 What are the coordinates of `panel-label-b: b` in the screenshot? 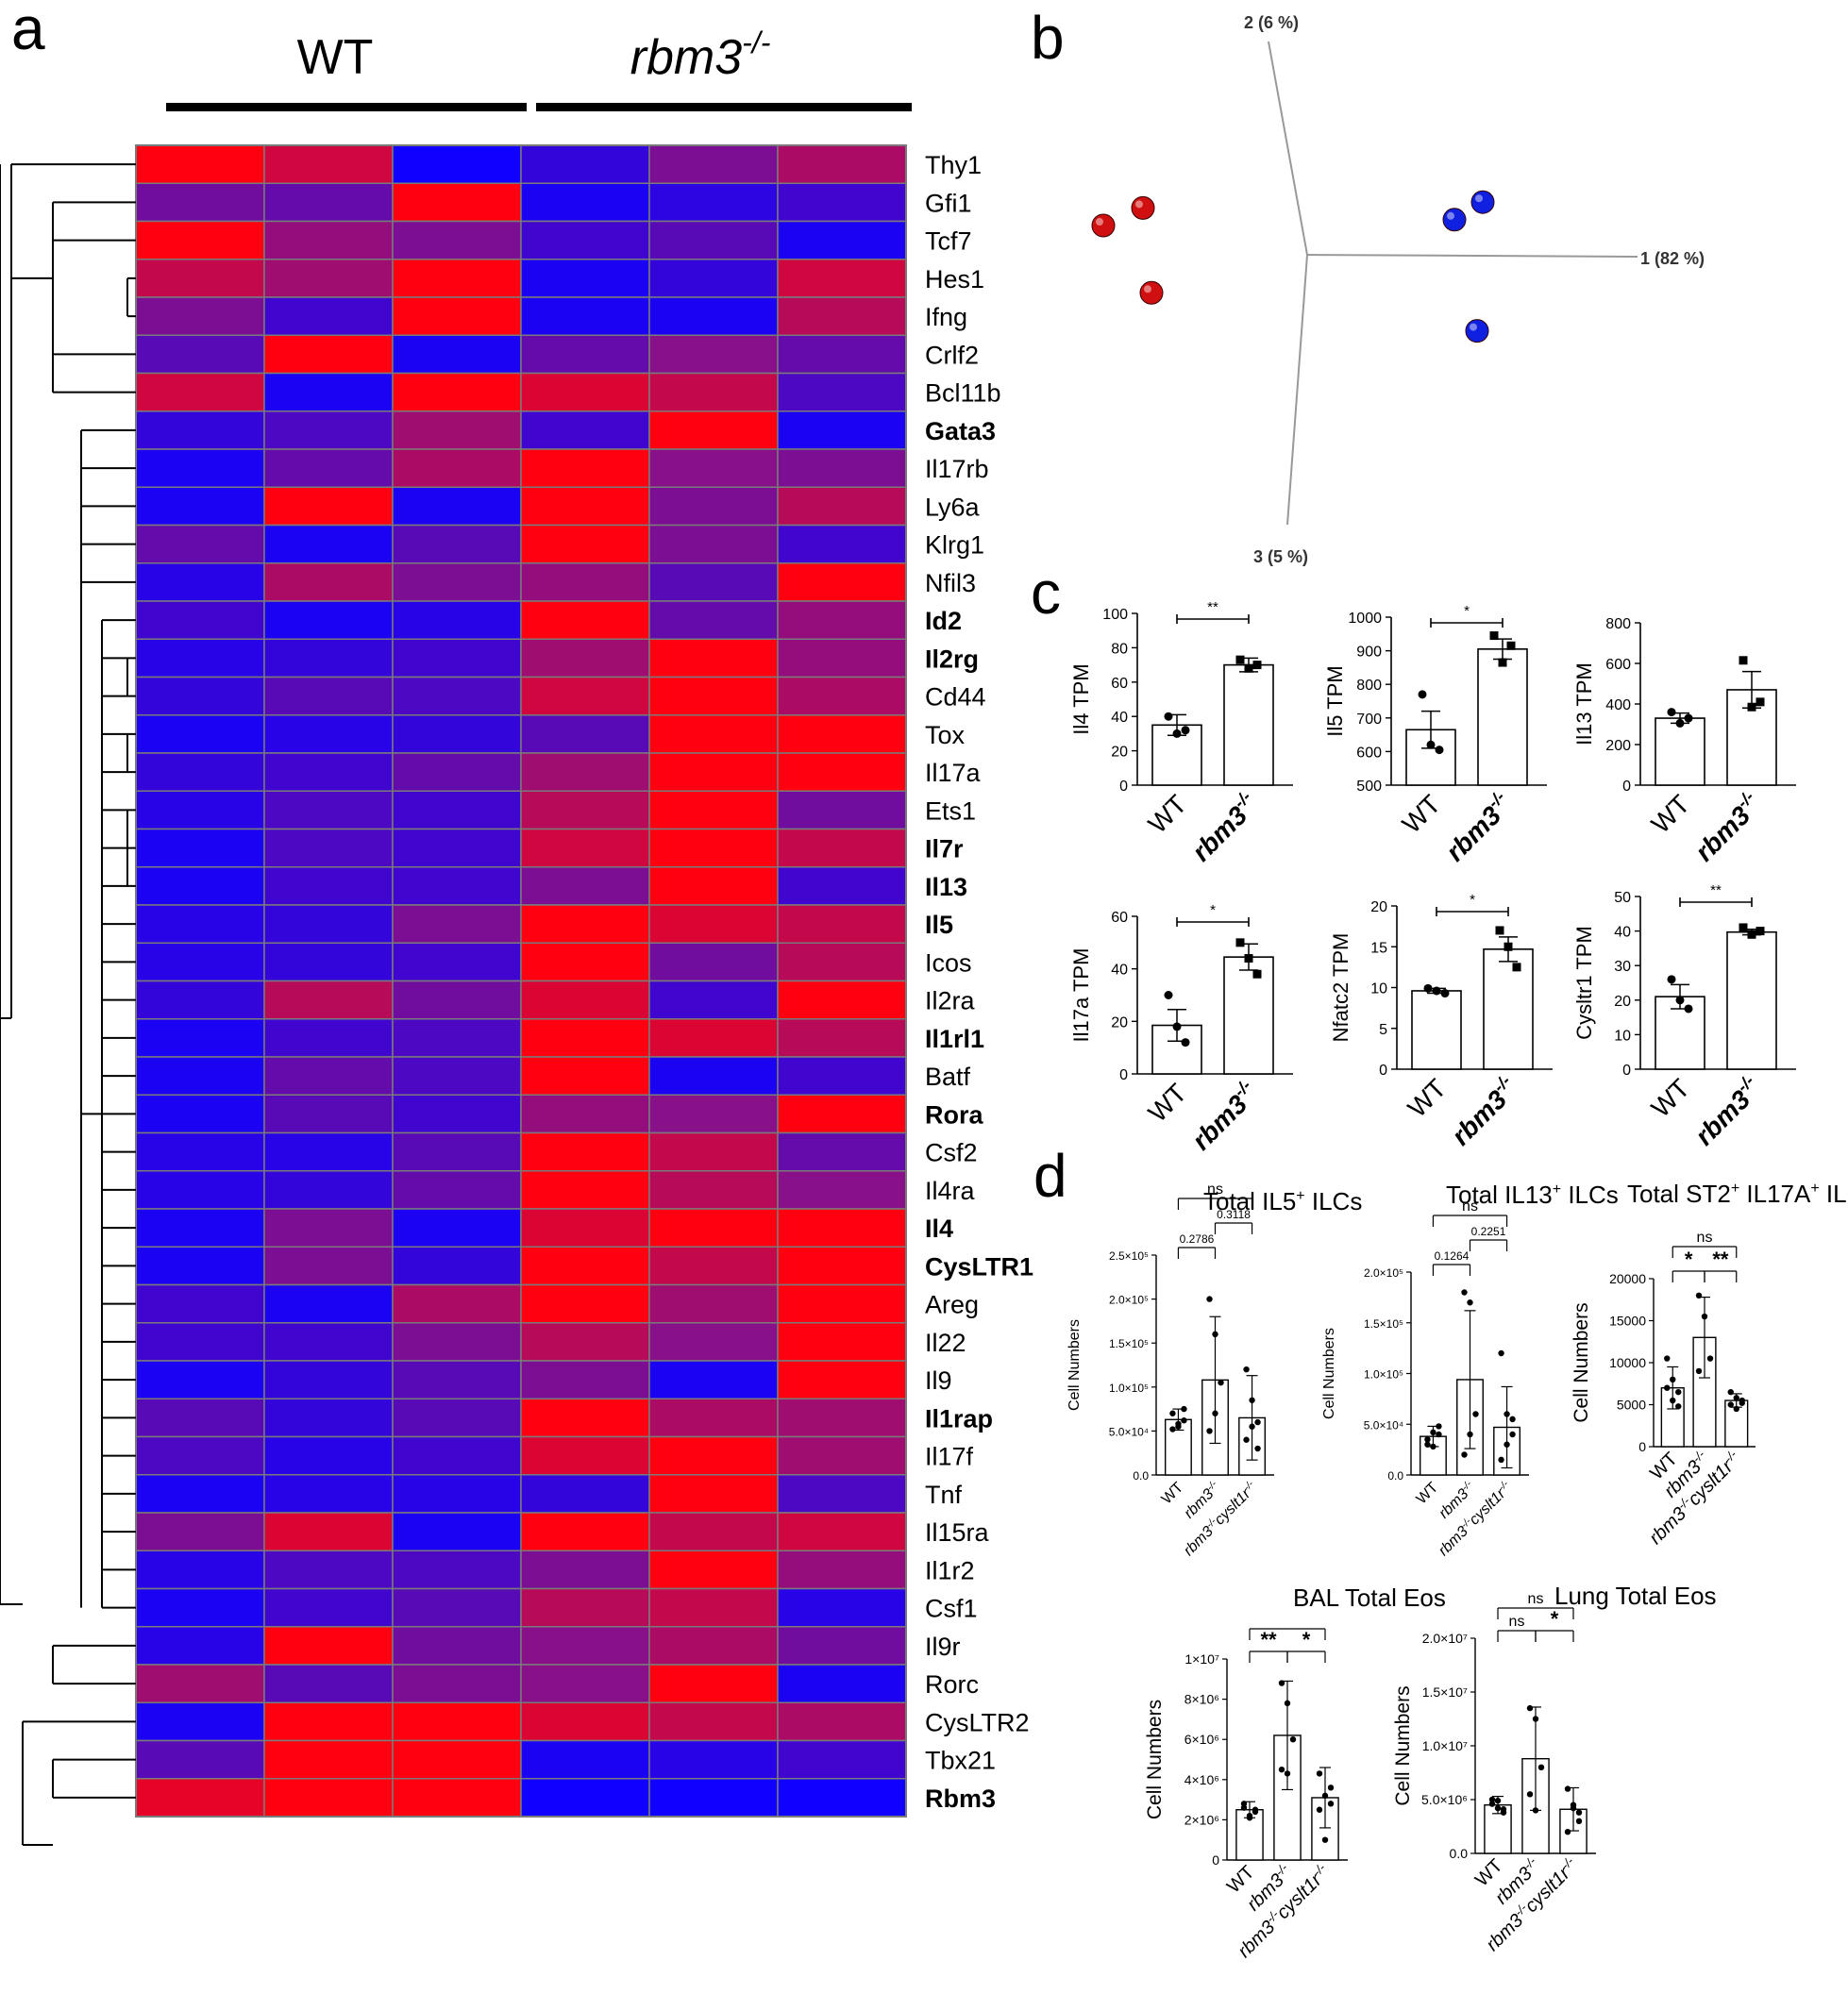 It's located at (1048, 38).